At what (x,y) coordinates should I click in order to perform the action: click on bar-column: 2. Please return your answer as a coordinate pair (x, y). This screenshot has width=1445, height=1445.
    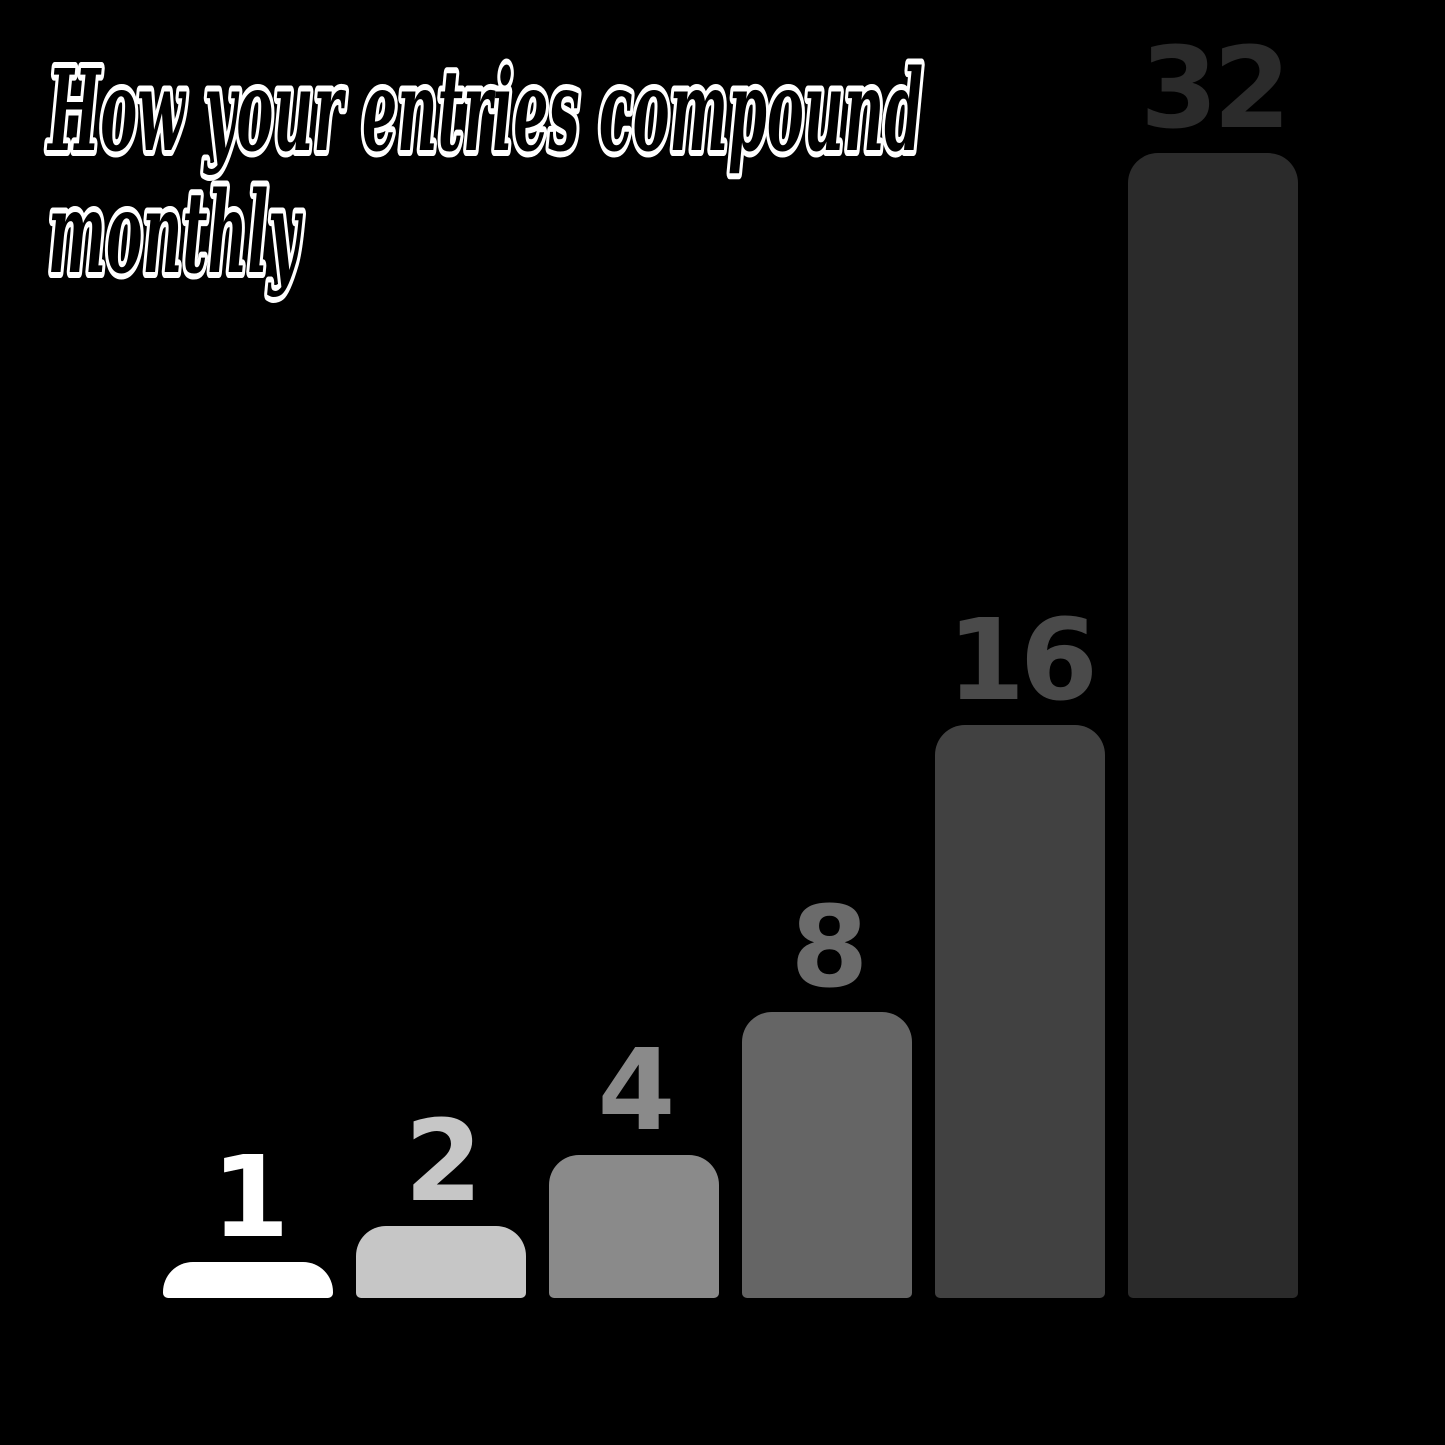
    Looking at the image, I should click on (441, 1202).